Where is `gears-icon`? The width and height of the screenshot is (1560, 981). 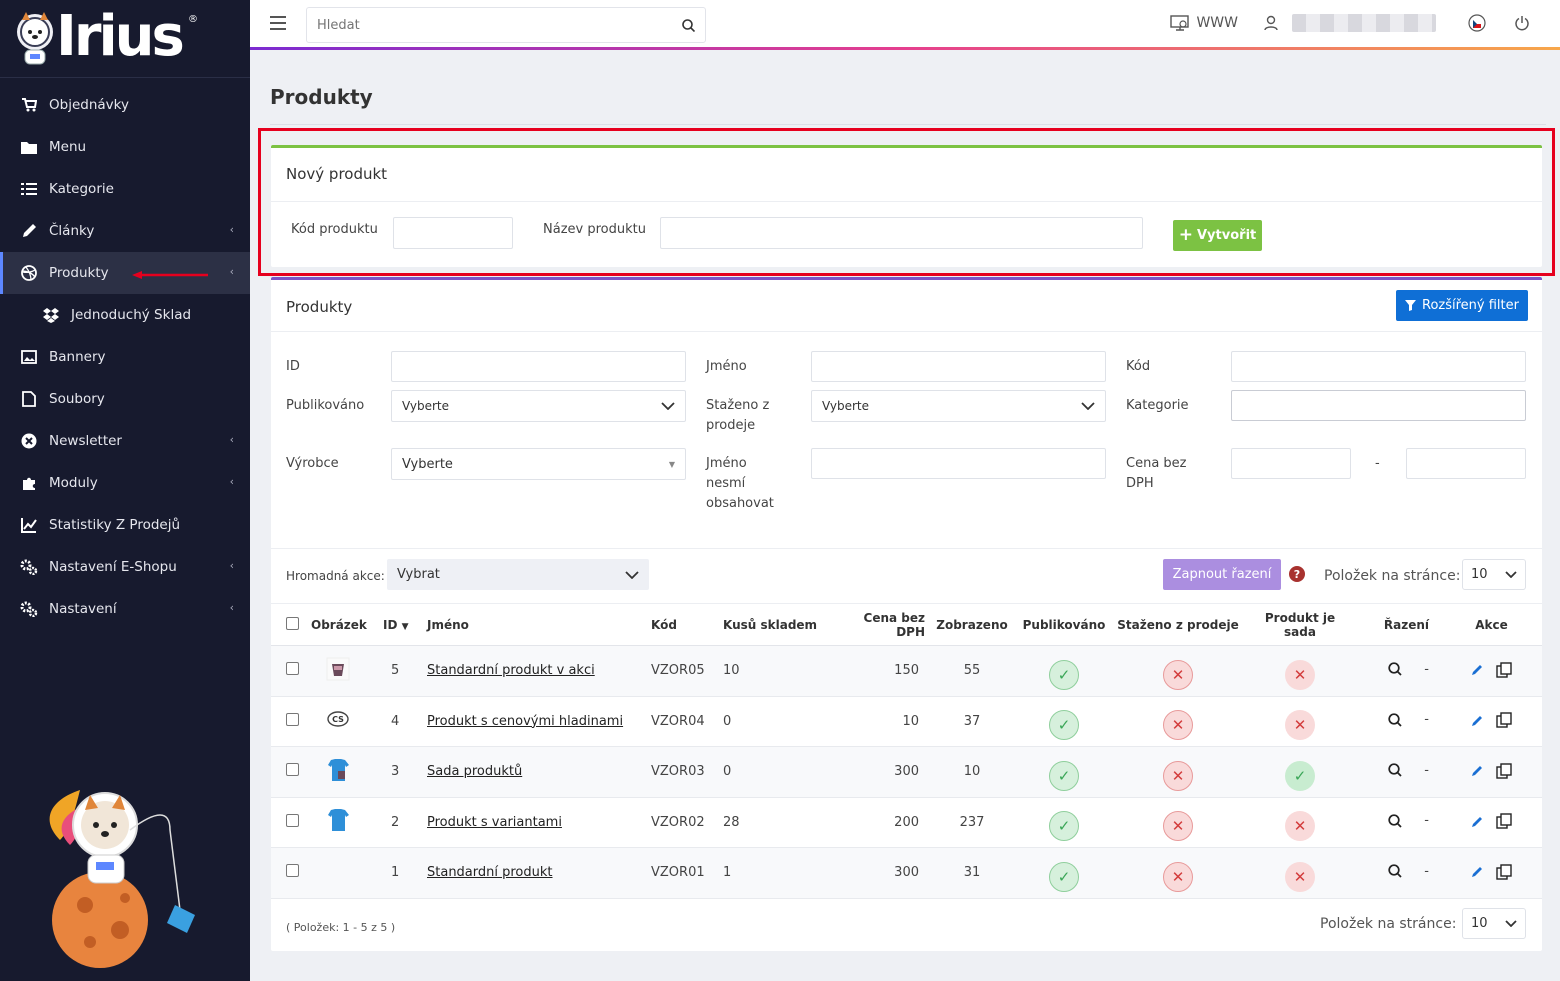 gears-icon is located at coordinates (29, 567).